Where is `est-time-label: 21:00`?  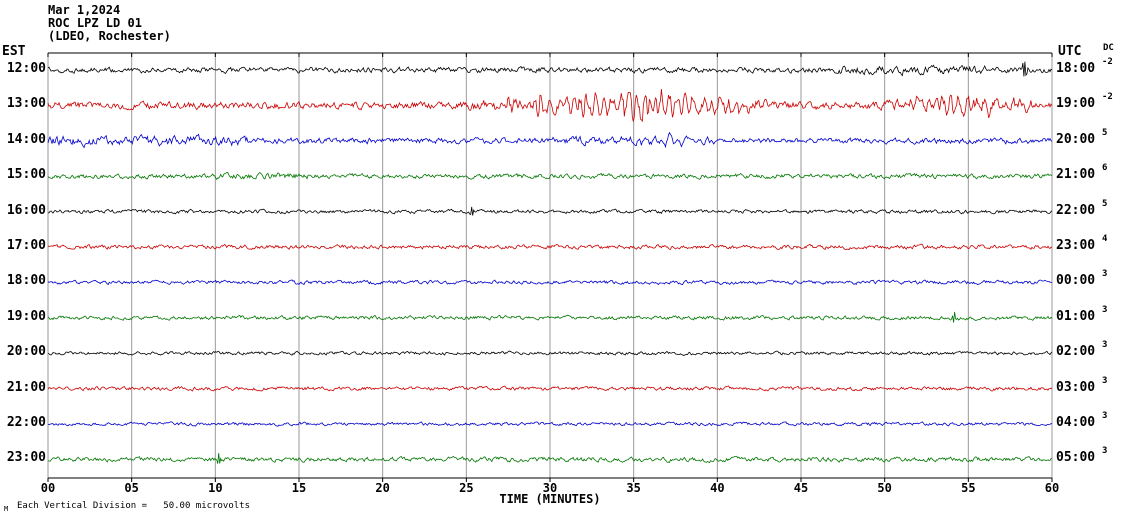 est-time-label: 21:00 is located at coordinates (26, 387).